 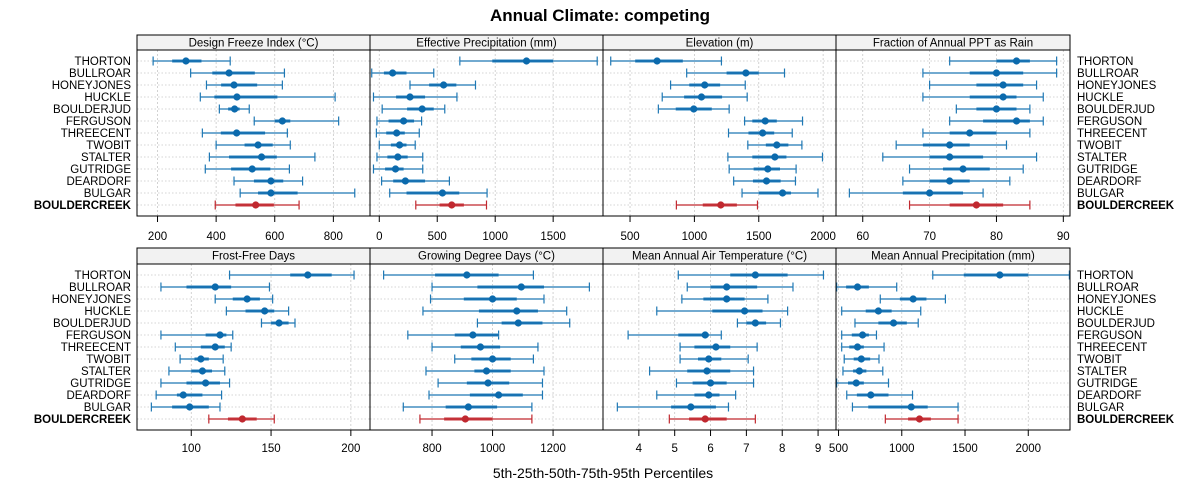 What do you see at coordinates (1117, 86) in the screenshot?
I see `category-label-right: HONEYJONES` at bounding box center [1117, 86].